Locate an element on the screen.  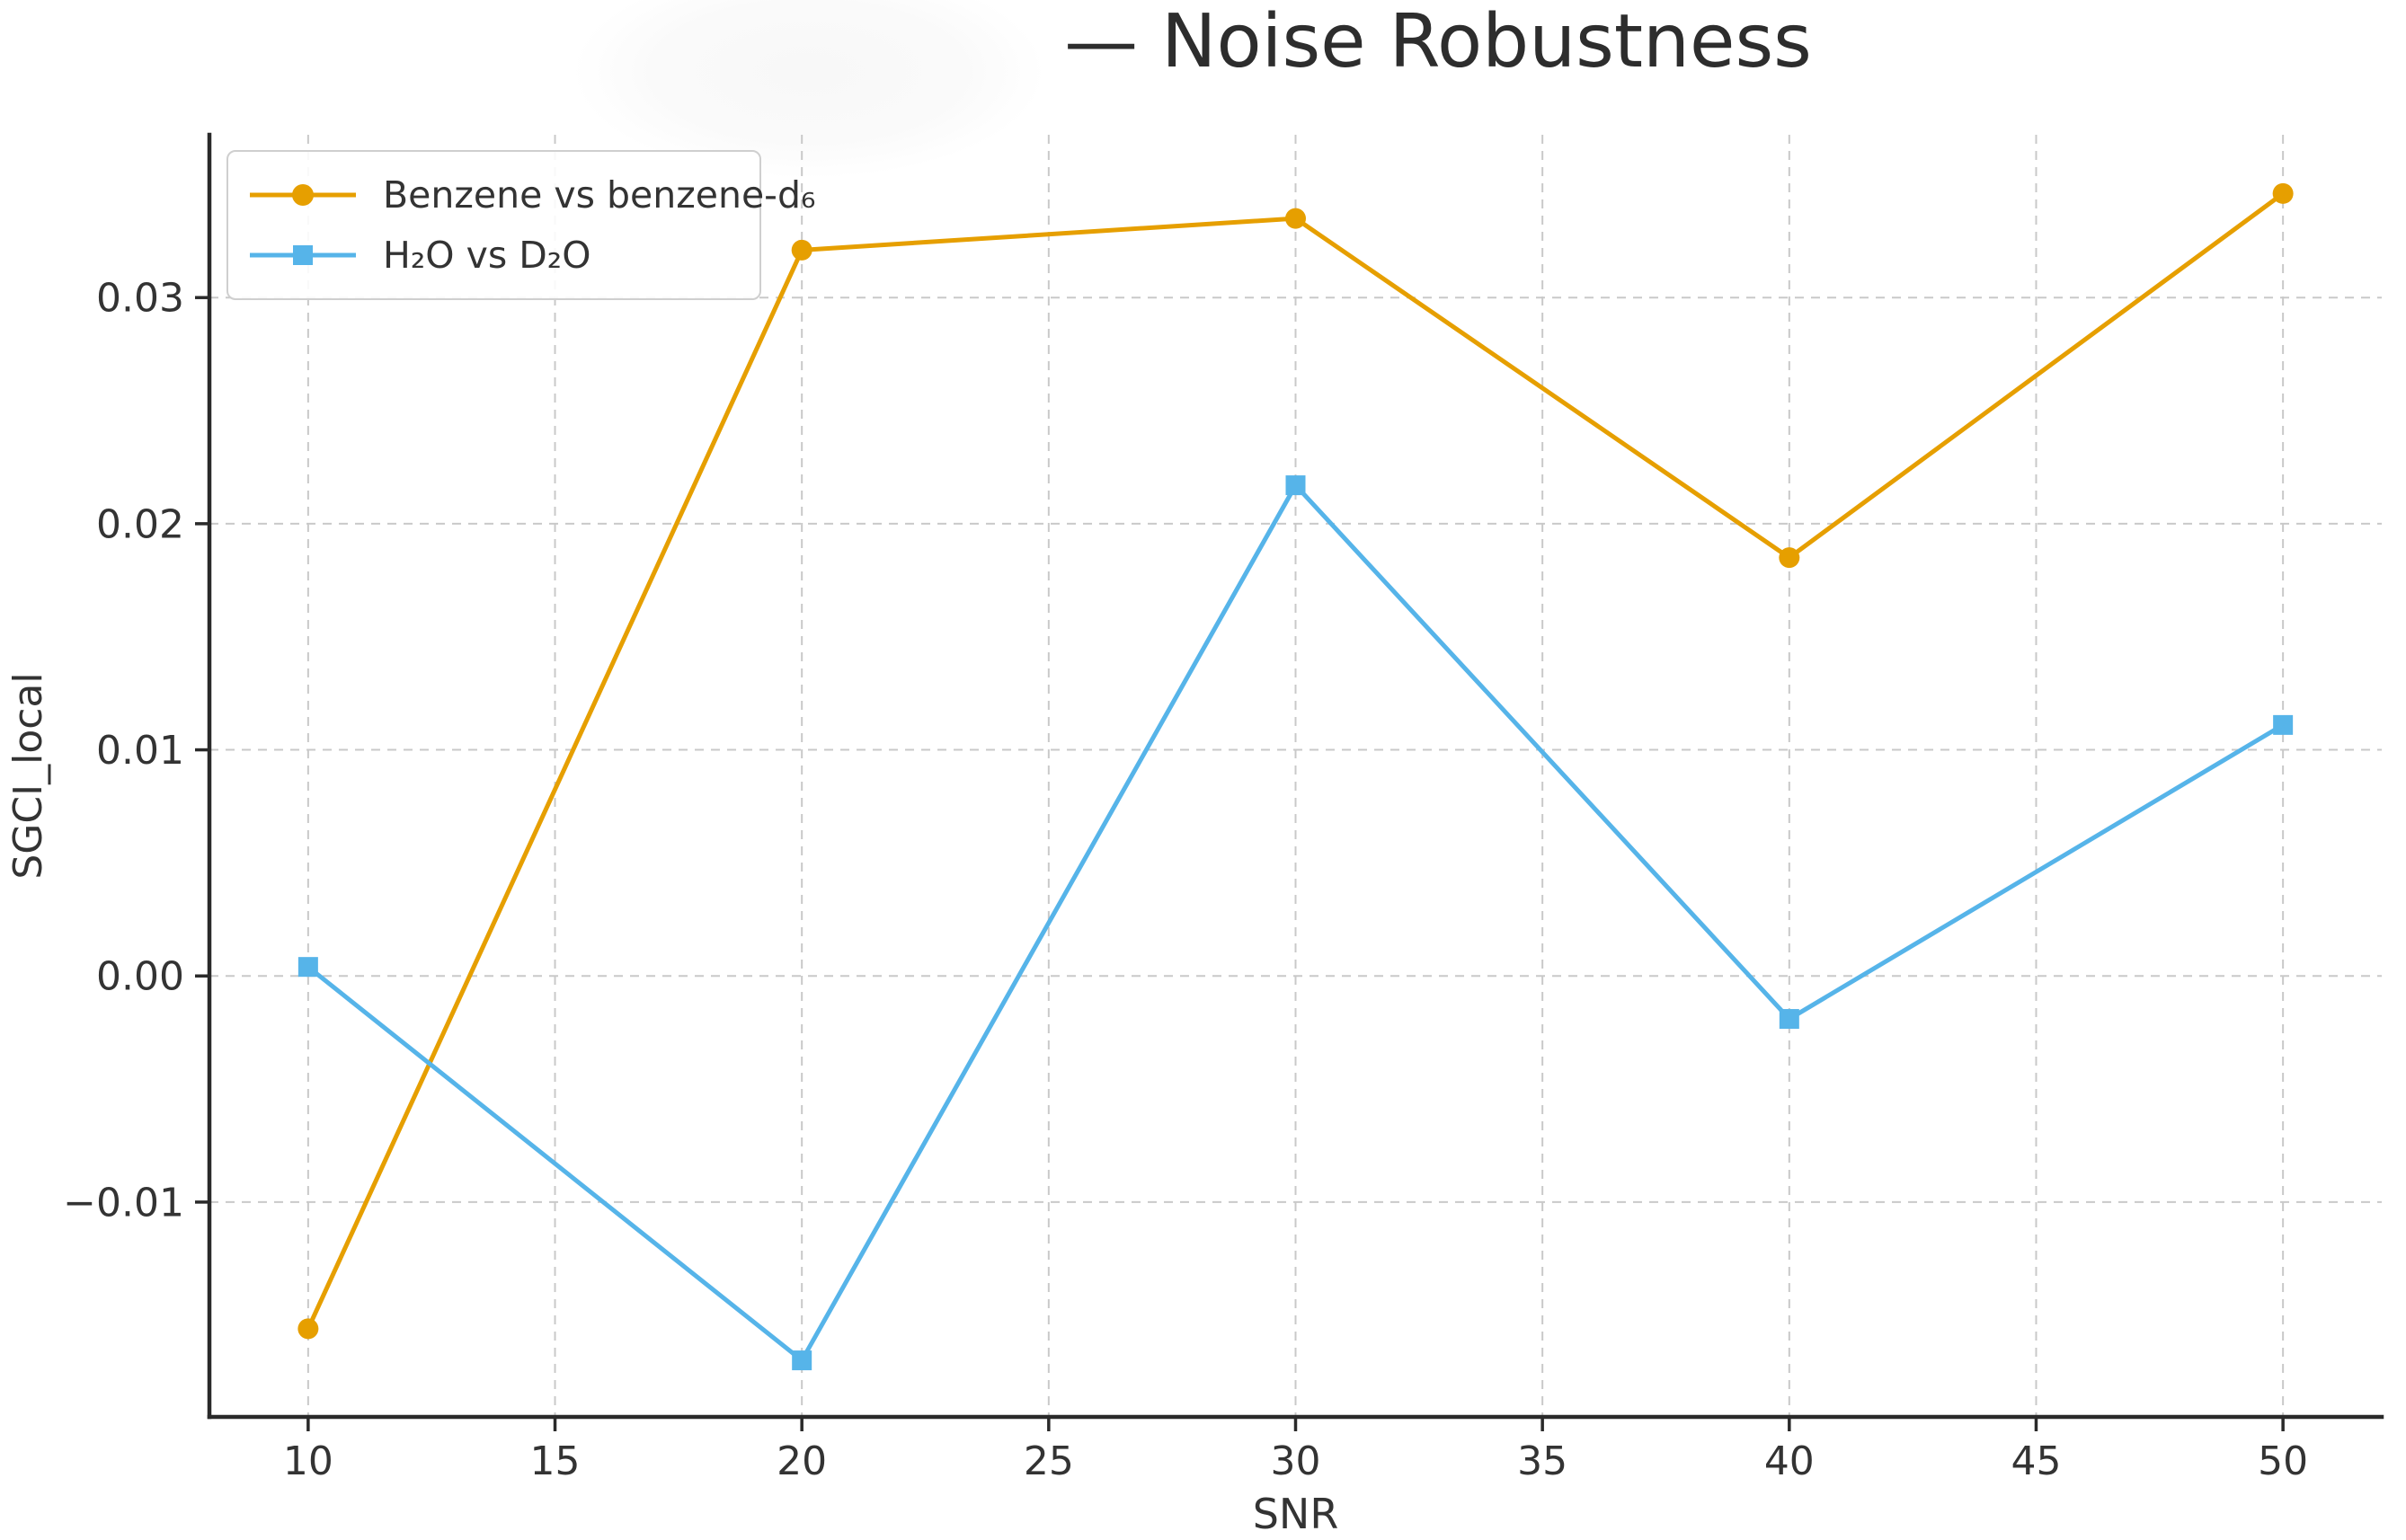
y-axis-label: SGCI_local is located at coordinates (28, 775).